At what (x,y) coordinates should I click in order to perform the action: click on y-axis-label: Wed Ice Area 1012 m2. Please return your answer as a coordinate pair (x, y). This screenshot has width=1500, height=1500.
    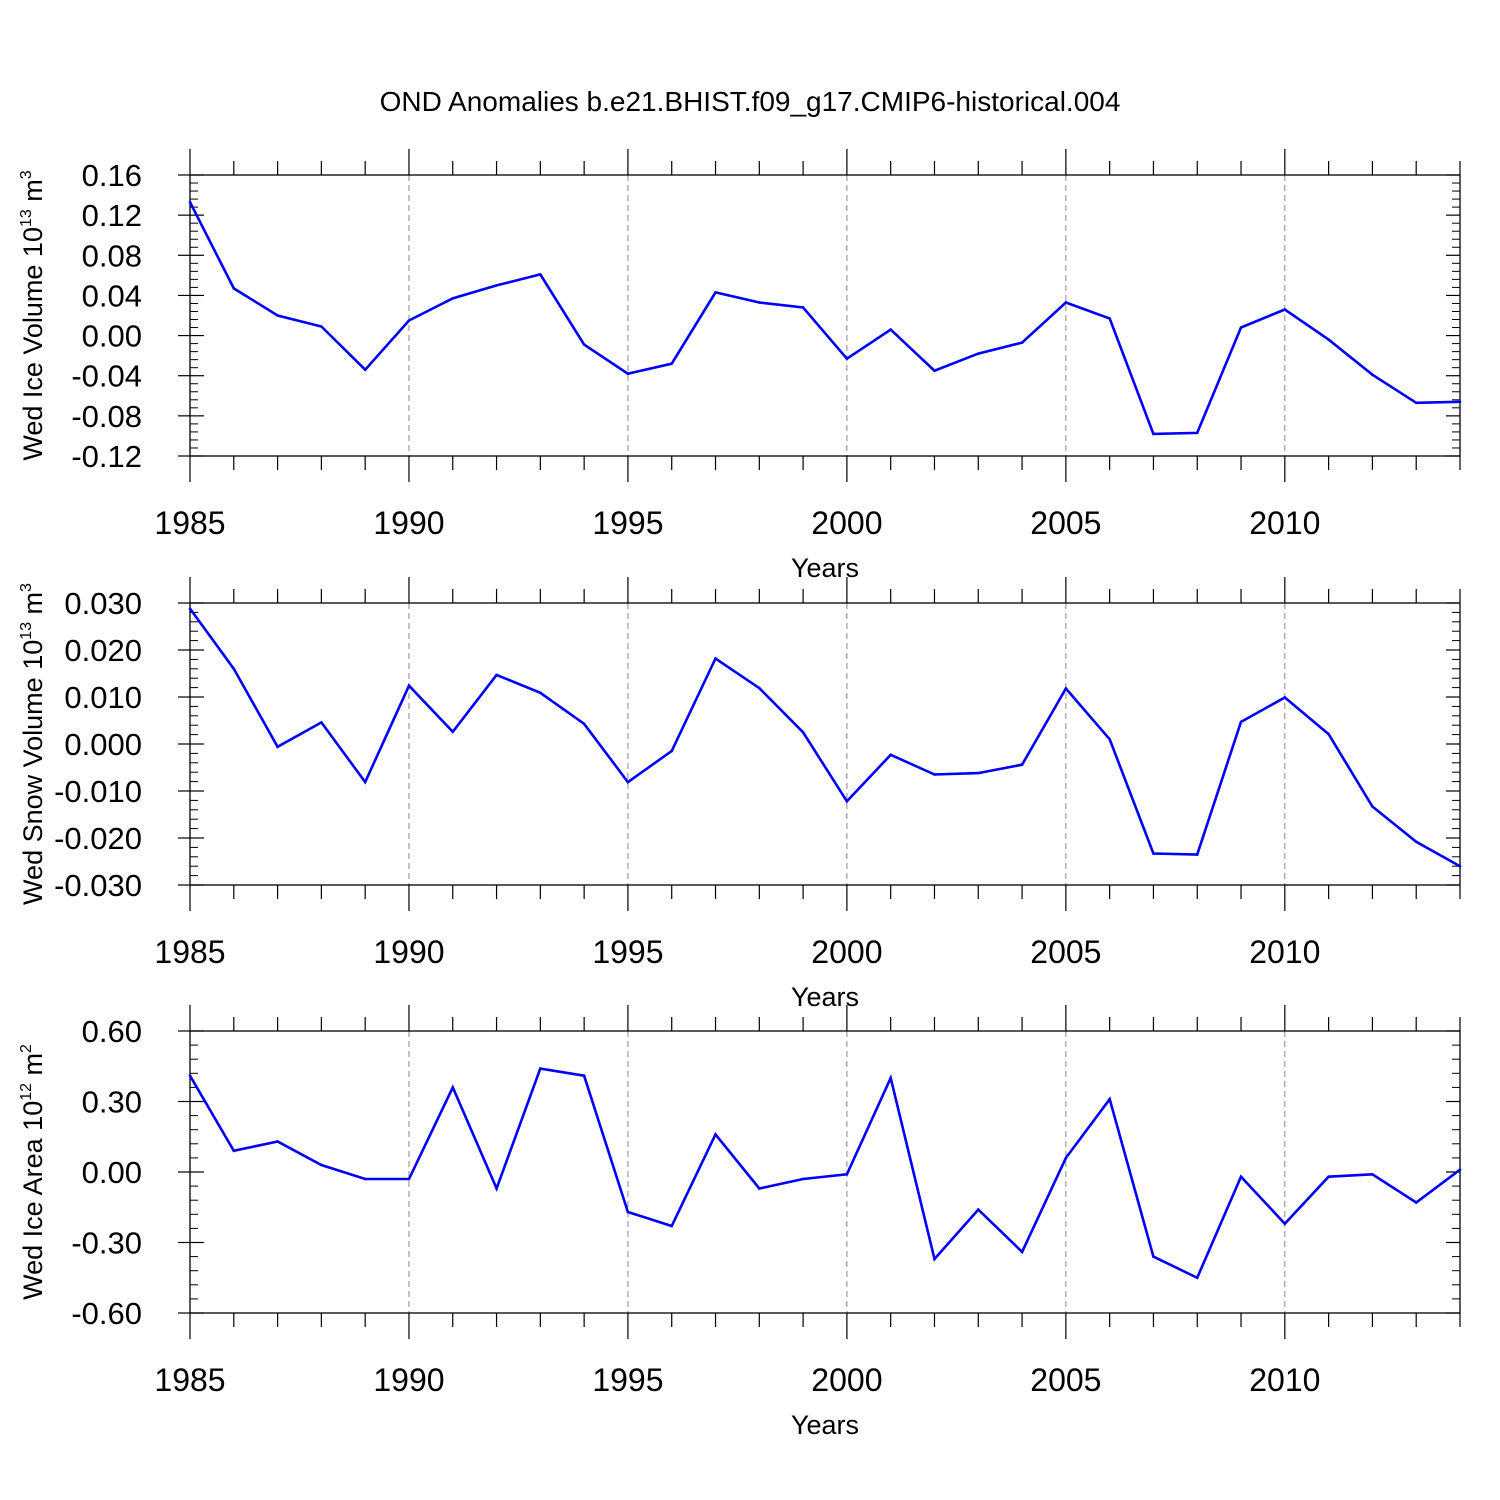
    Looking at the image, I should click on (33, 1172).